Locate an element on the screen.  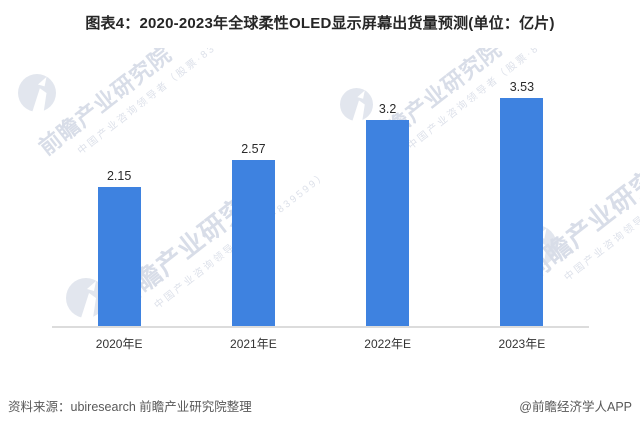
bar-2021e is located at coordinates (253, 243).